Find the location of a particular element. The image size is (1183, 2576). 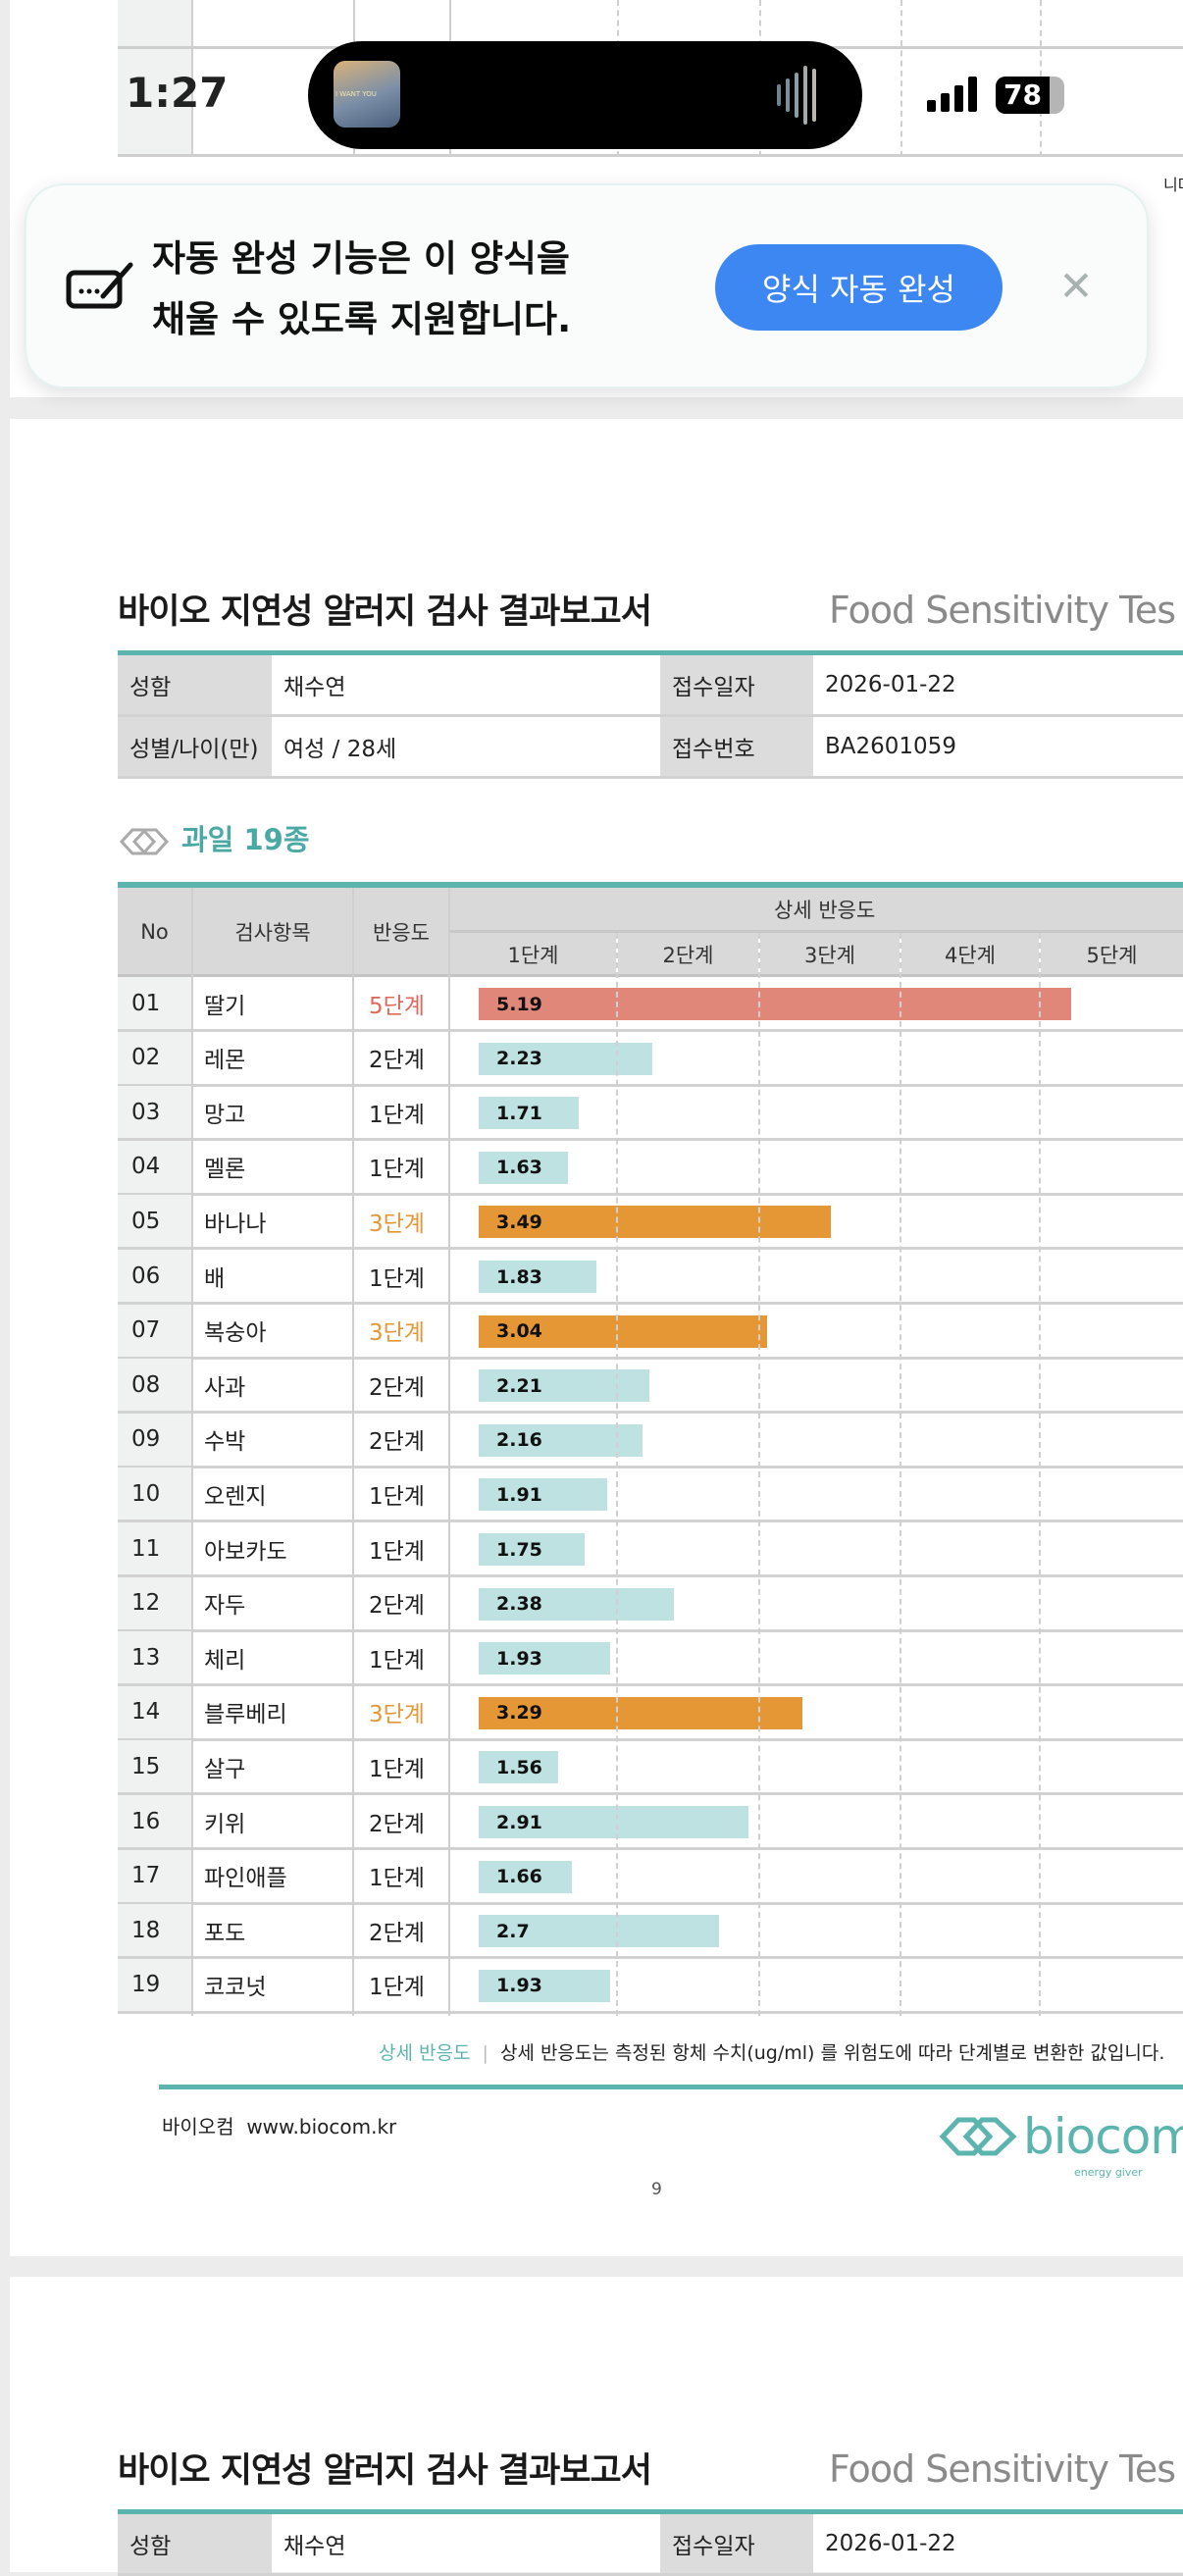

battery-icon: 78 is located at coordinates (1030, 95).